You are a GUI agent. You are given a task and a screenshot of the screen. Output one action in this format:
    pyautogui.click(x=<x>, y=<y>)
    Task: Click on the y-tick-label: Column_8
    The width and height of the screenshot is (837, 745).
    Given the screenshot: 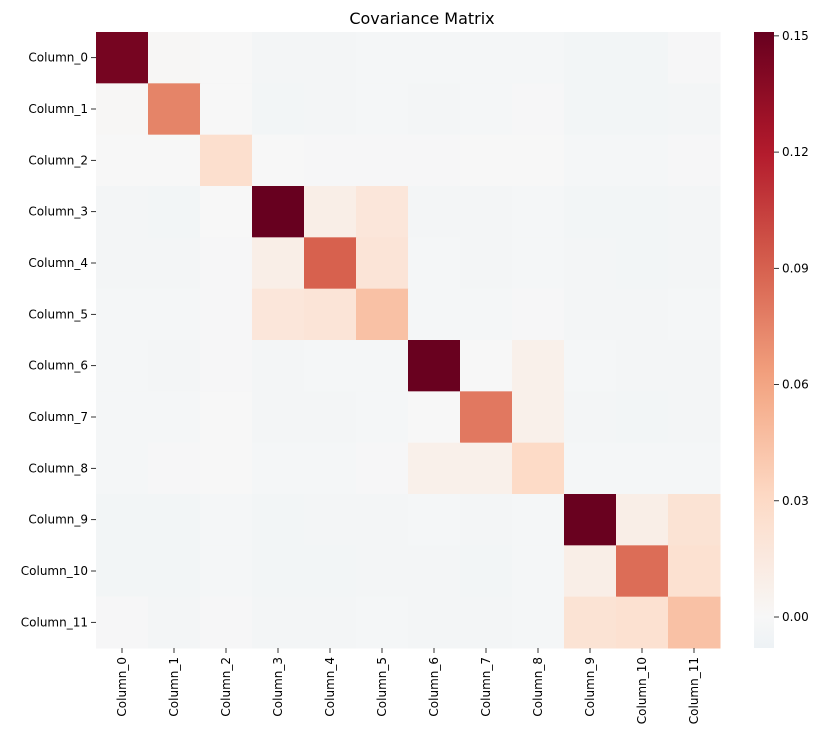 What is the action you would take?
    pyautogui.click(x=58, y=468)
    